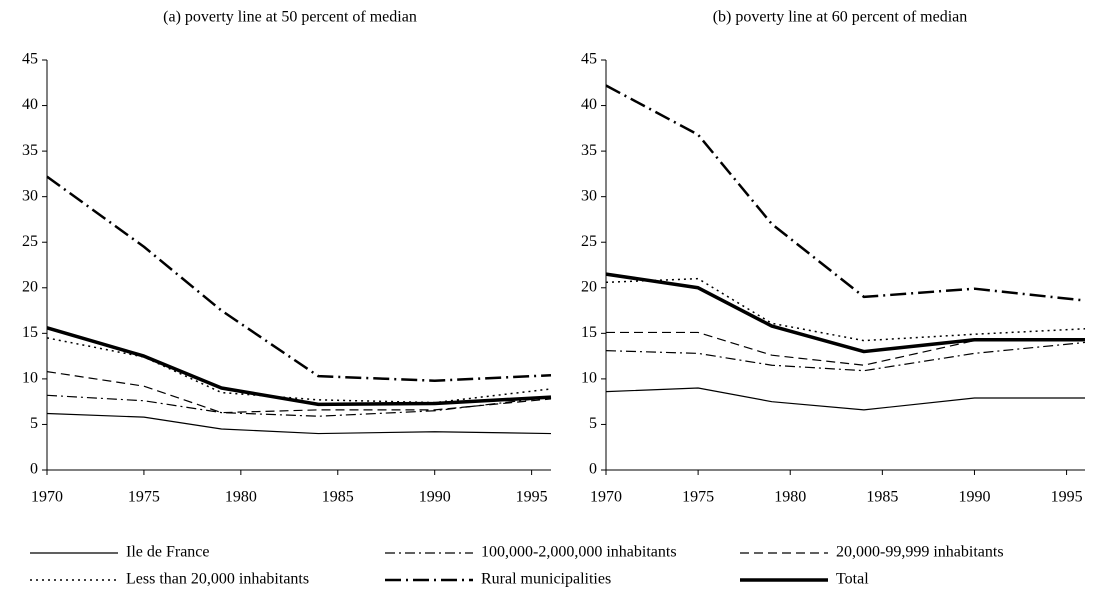 Image resolution: width=1093 pixels, height=602 pixels. Describe the element at coordinates (840, 17) in the screenshot. I see `chart-title: (b) poverty line at 60 percent of median` at that location.